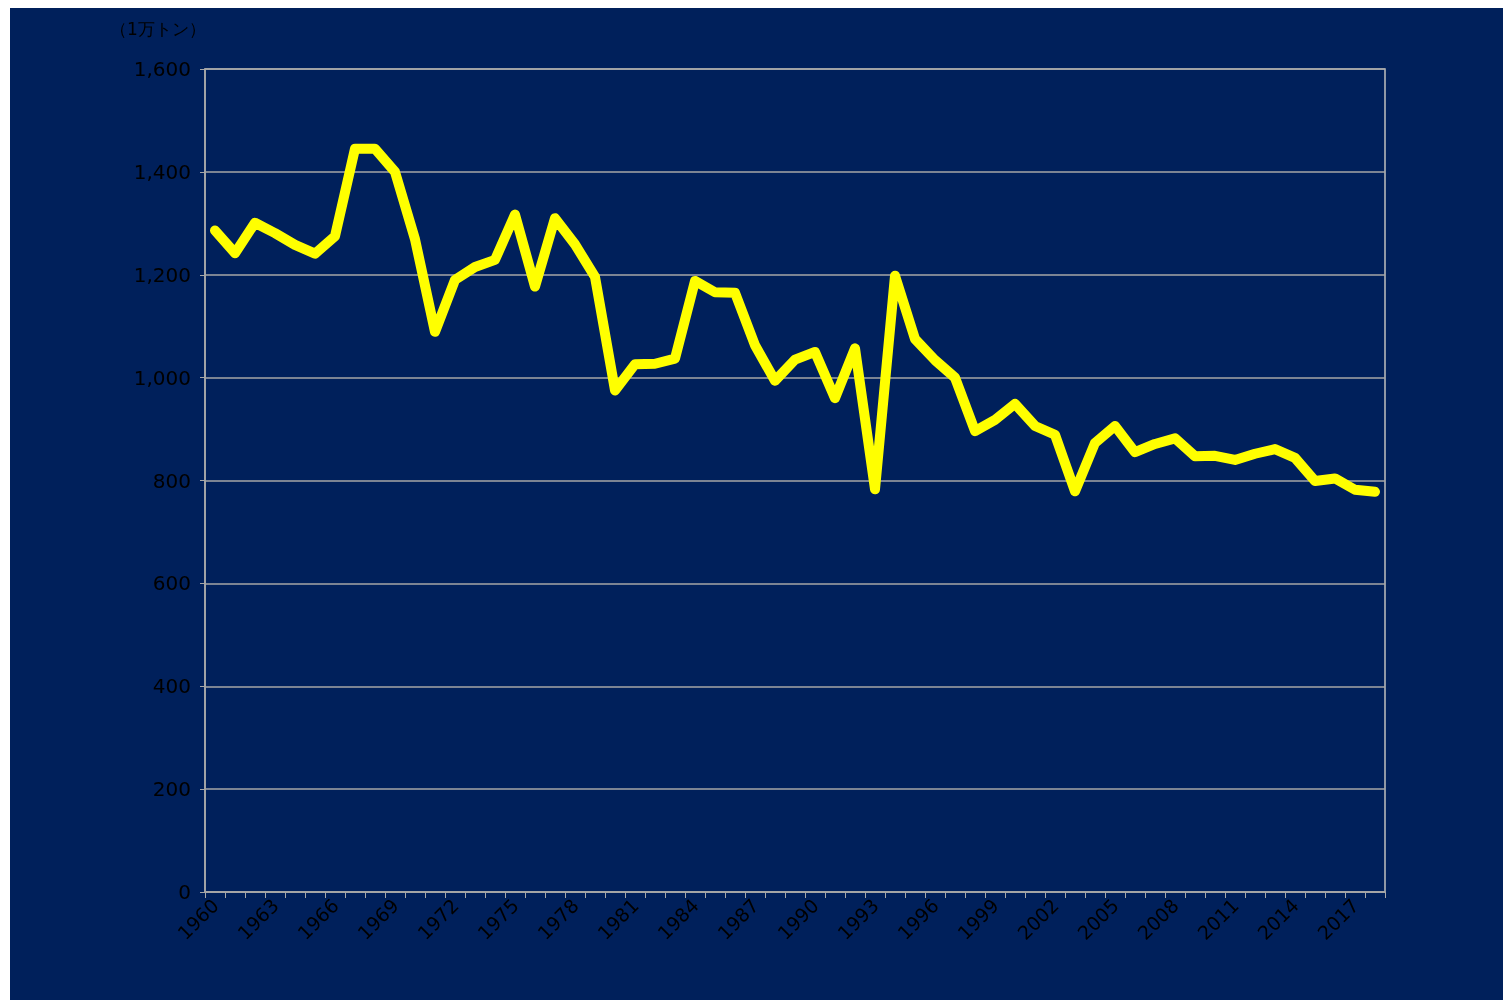  I want to click on y-tick-label: 200, so click(171, 789).